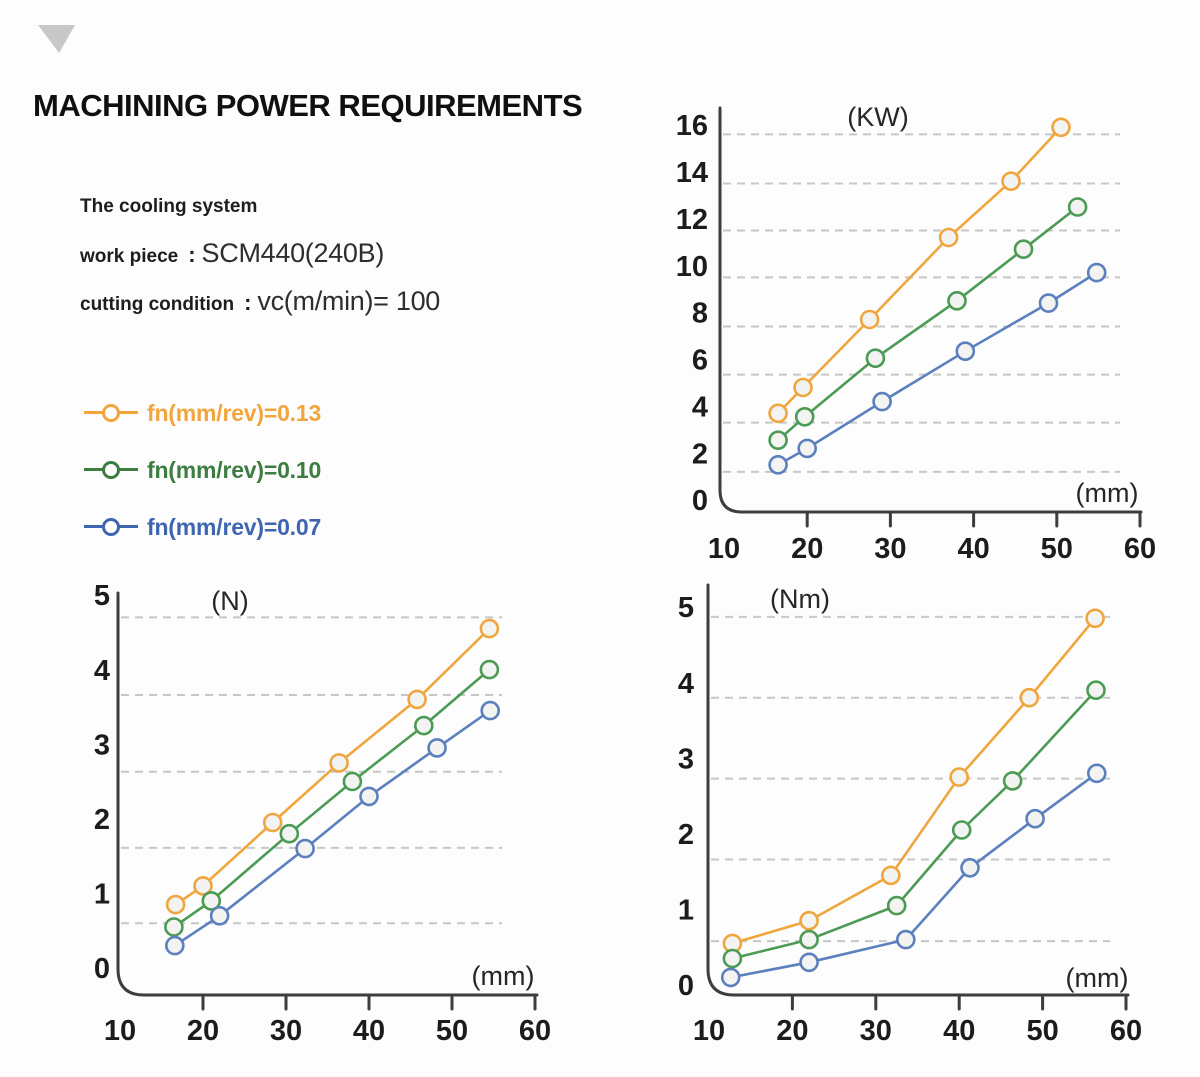 The height and width of the screenshot is (1077, 1200). What do you see at coordinates (293, 253) in the screenshot?
I see `work-piece-value: SCM440(240B)` at bounding box center [293, 253].